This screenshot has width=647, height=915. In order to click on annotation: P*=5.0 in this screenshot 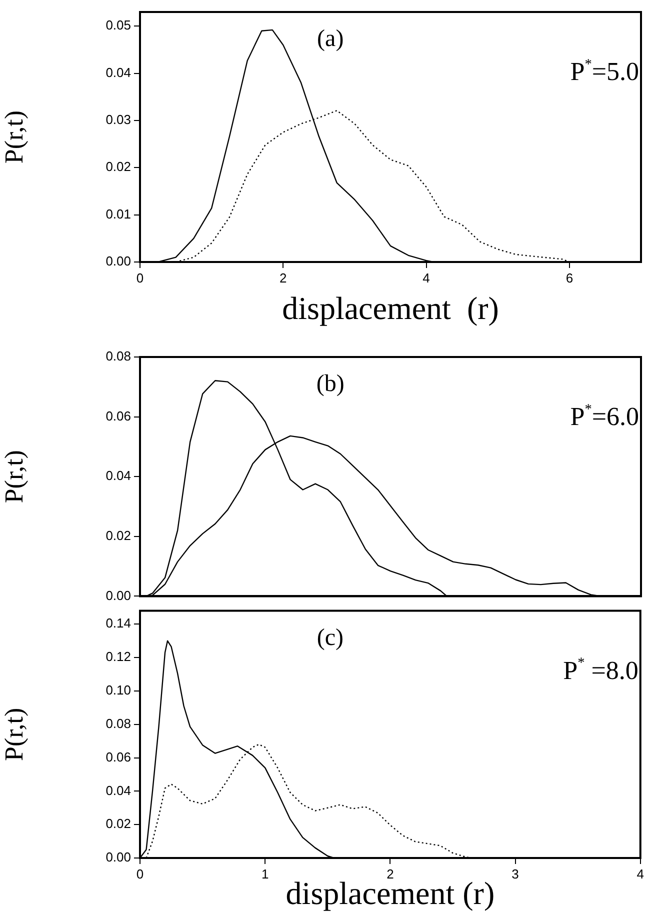, I will do `click(605, 71)`.